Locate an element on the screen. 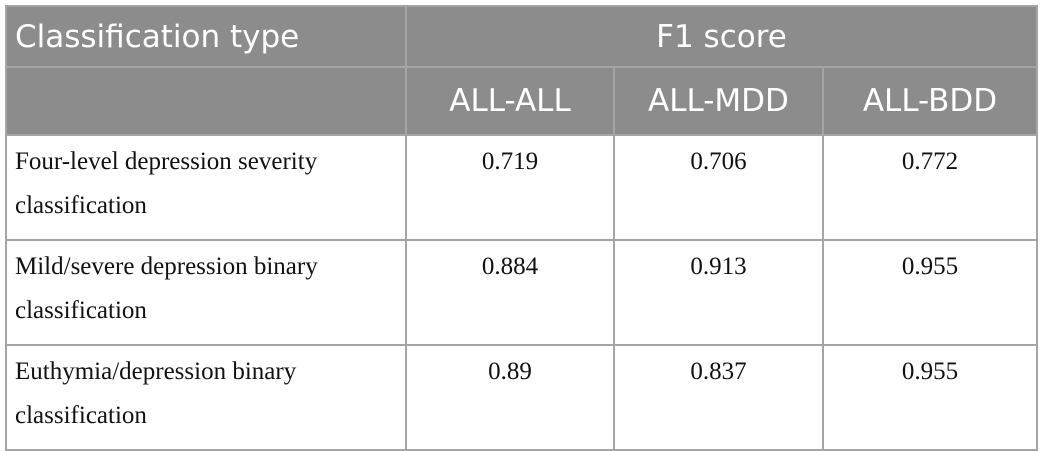  header-row: Classification type F1 score is located at coordinates (521, 36).